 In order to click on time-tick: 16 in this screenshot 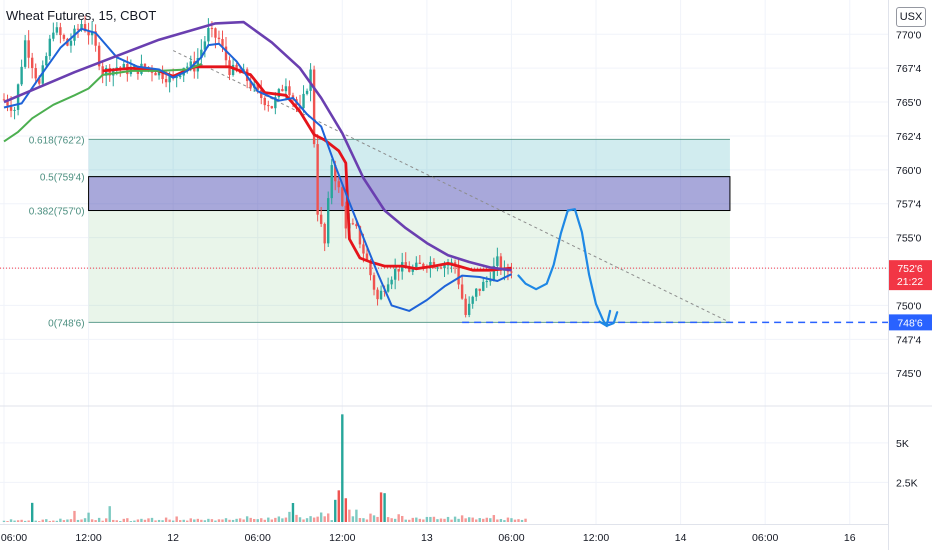, I will do `click(850, 538)`.